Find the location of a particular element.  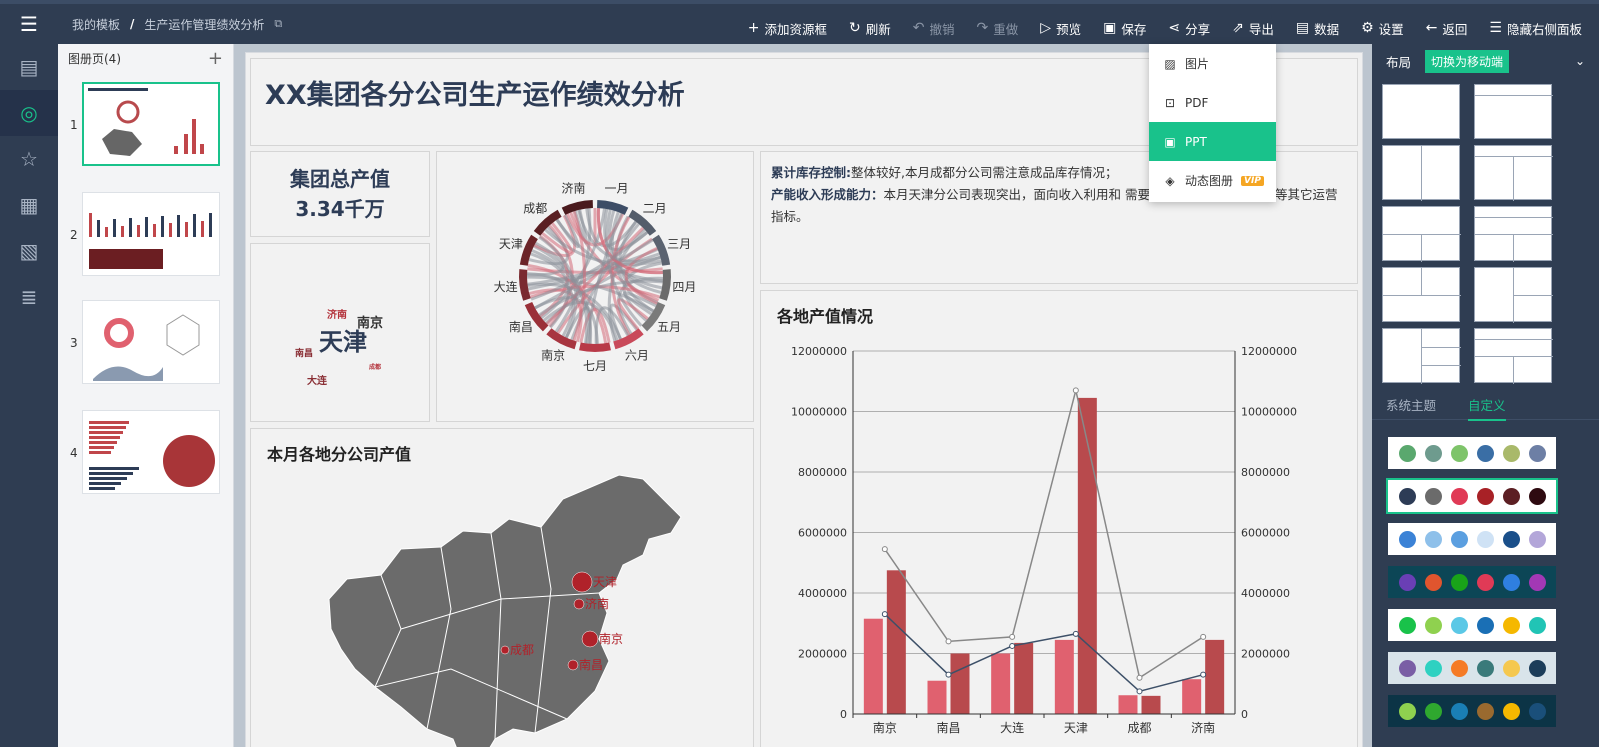

export-item-label: PPT is located at coordinates (1196, 141).